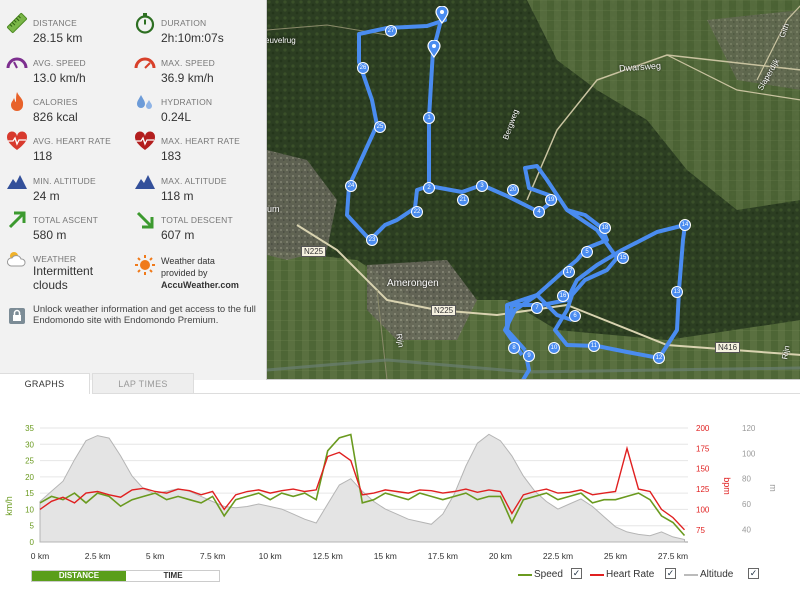 This screenshot has width=800, height=589. What do you see at coordinates (749, 428) in the screenshot?
I see `altitude-tick-label: 120` at bounding box center [749, 428].